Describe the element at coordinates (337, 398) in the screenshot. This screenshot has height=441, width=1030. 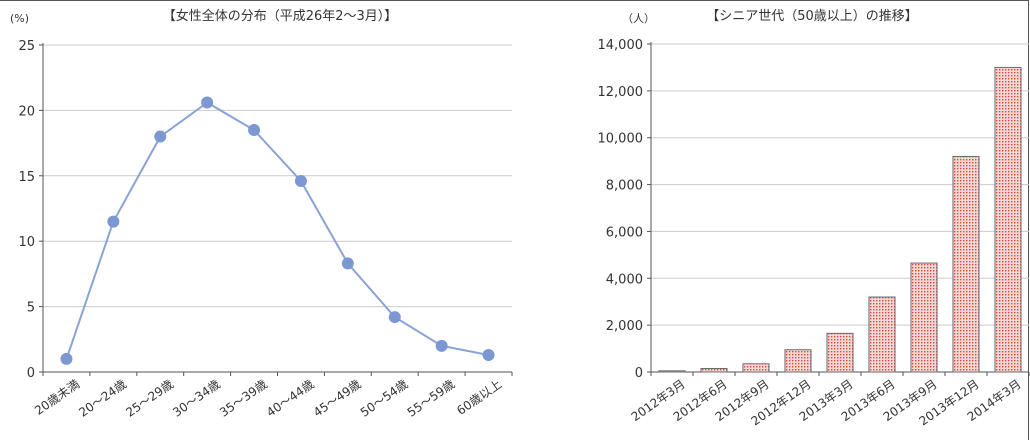
I see `line-chart-xtick-label: 45～49歳` at that location.